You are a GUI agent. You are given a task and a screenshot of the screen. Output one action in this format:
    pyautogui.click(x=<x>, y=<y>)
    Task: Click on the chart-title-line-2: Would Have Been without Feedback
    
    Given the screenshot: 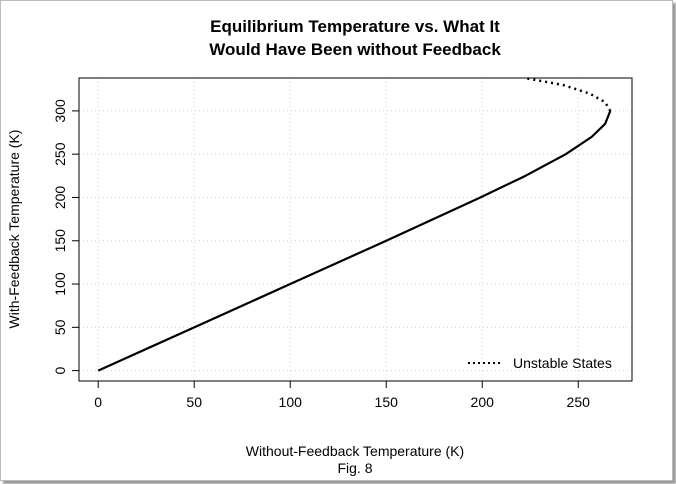 What is the action you would take?
    pyautogui.click(x=355, y=49)
    